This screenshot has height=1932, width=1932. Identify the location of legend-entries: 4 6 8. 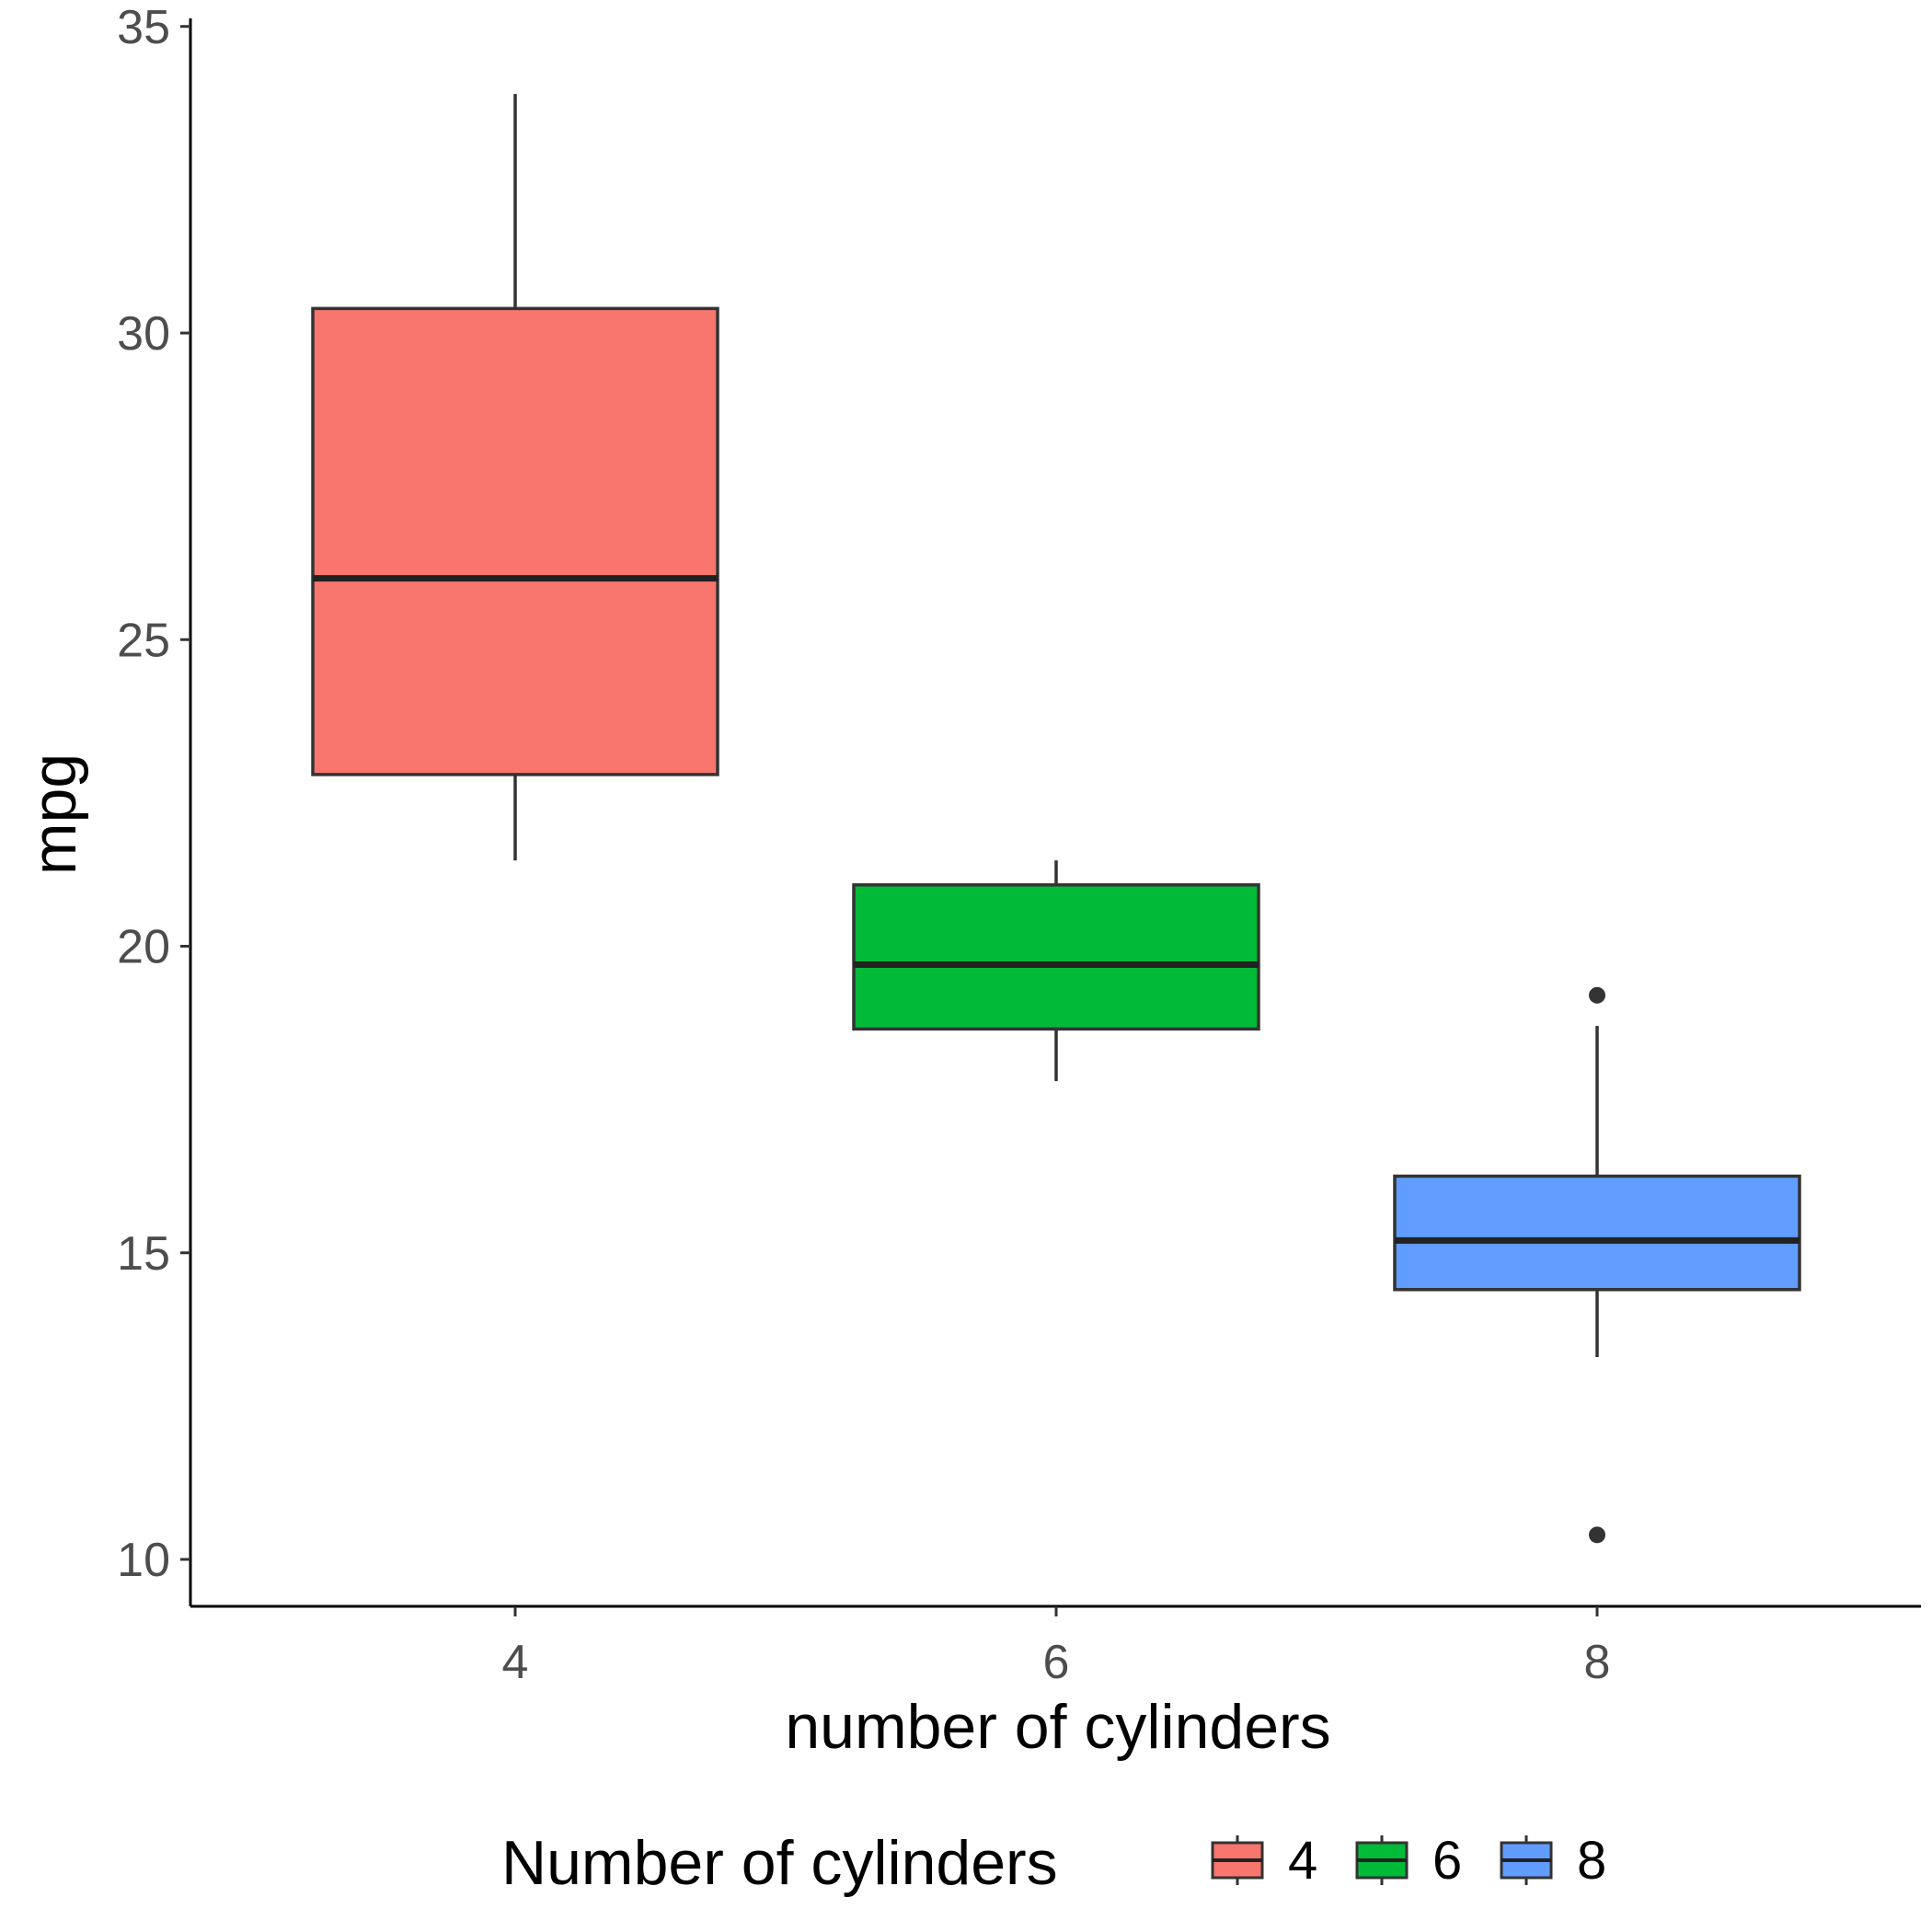
(1408, 1861).